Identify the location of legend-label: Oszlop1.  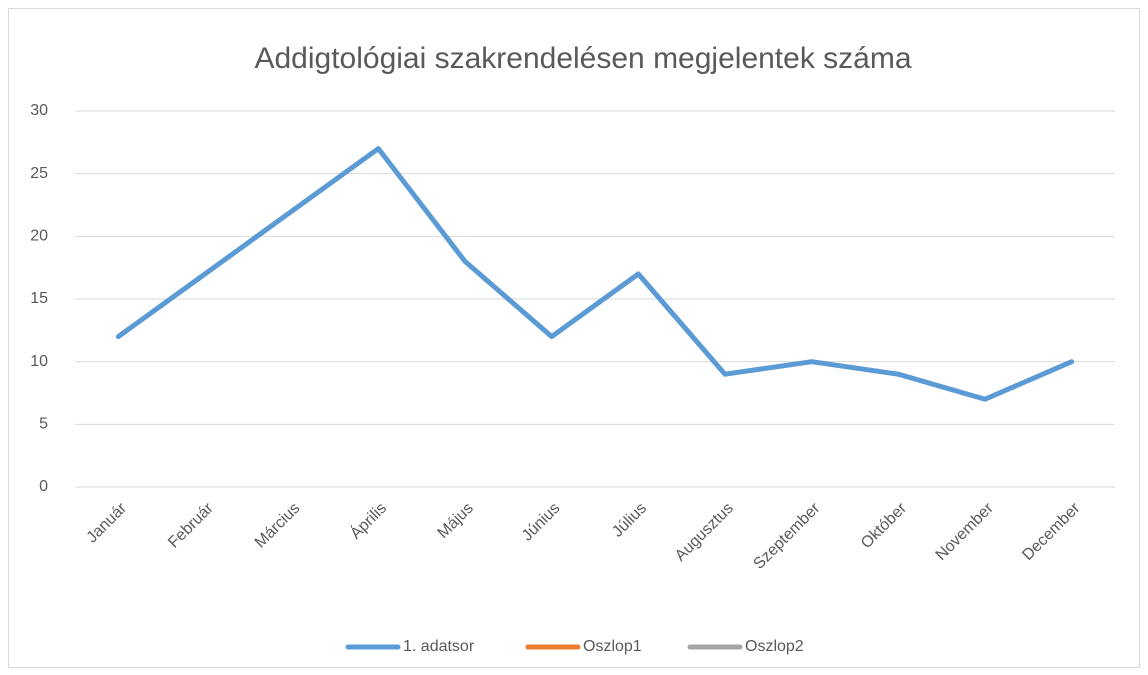
(612, 646).